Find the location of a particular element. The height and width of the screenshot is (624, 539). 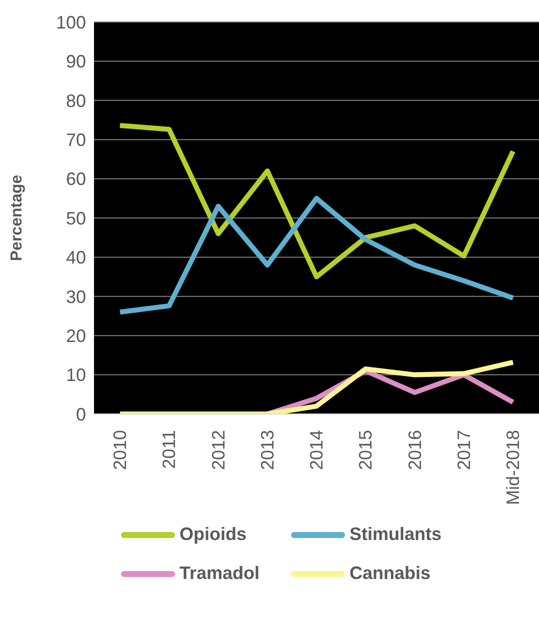

y-tick-label: 20 is located at coordinates (76, 336).